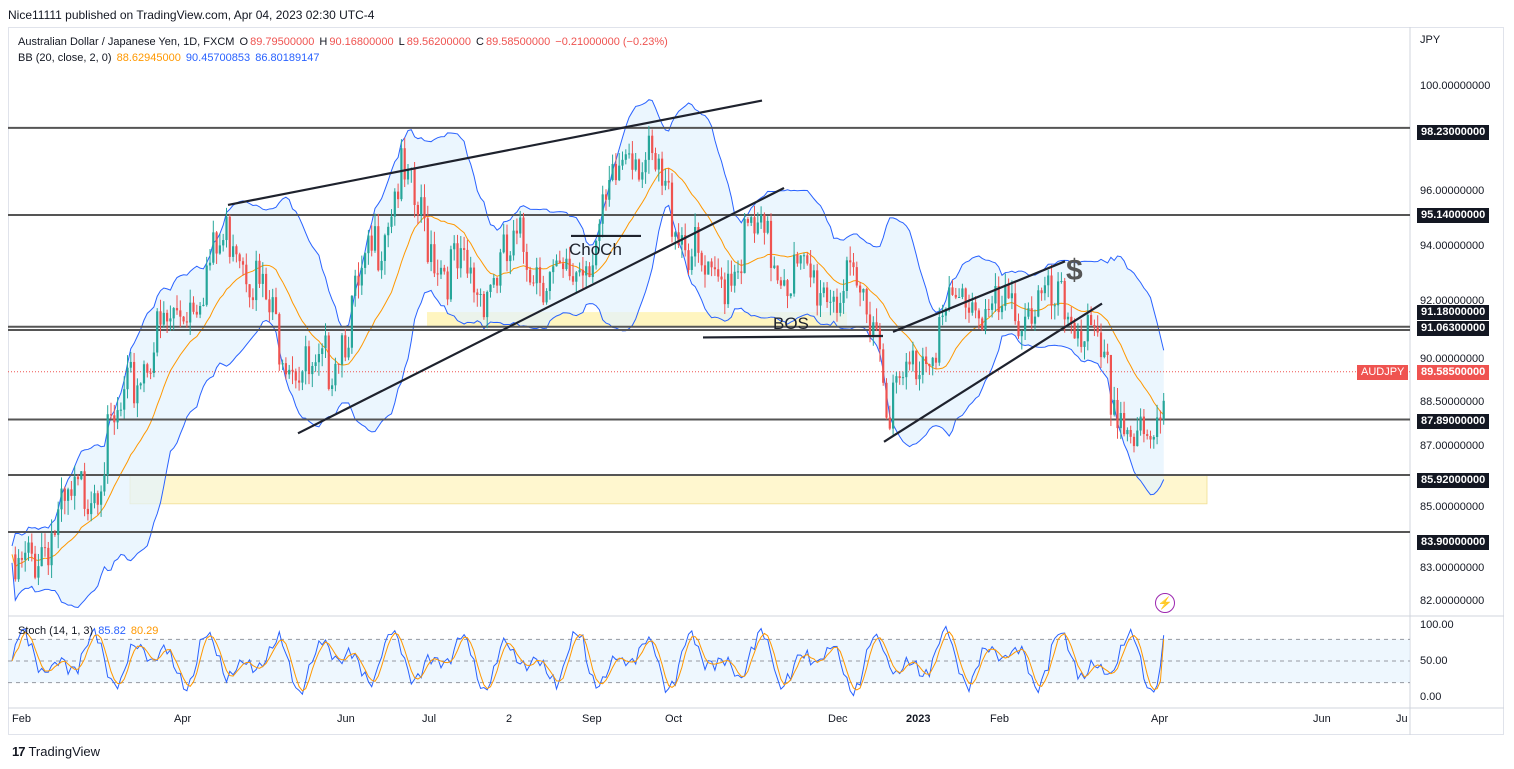 Image resolution: width=1514 pixels, height=769 pixels. Describe the element at coordinates (65, 58) in the screenshot. I see `bb-label: BB (20, close, 2, 0)` at that location.